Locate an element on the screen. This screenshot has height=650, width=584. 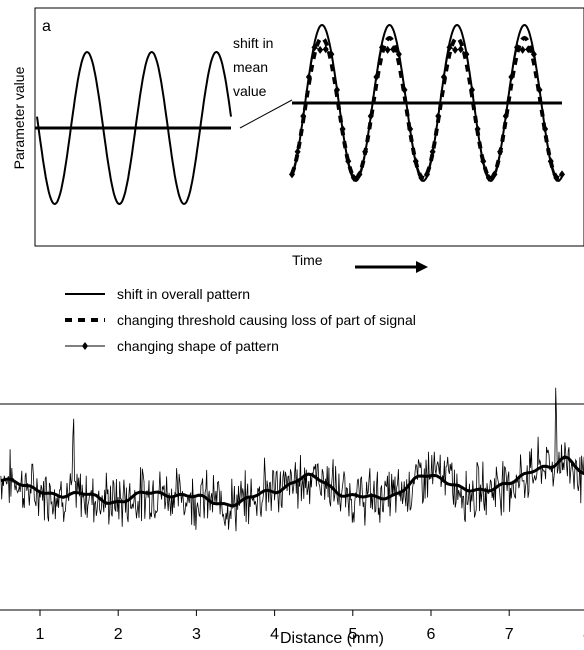
annotation-line-3: value is located at coordinates (250, 91).